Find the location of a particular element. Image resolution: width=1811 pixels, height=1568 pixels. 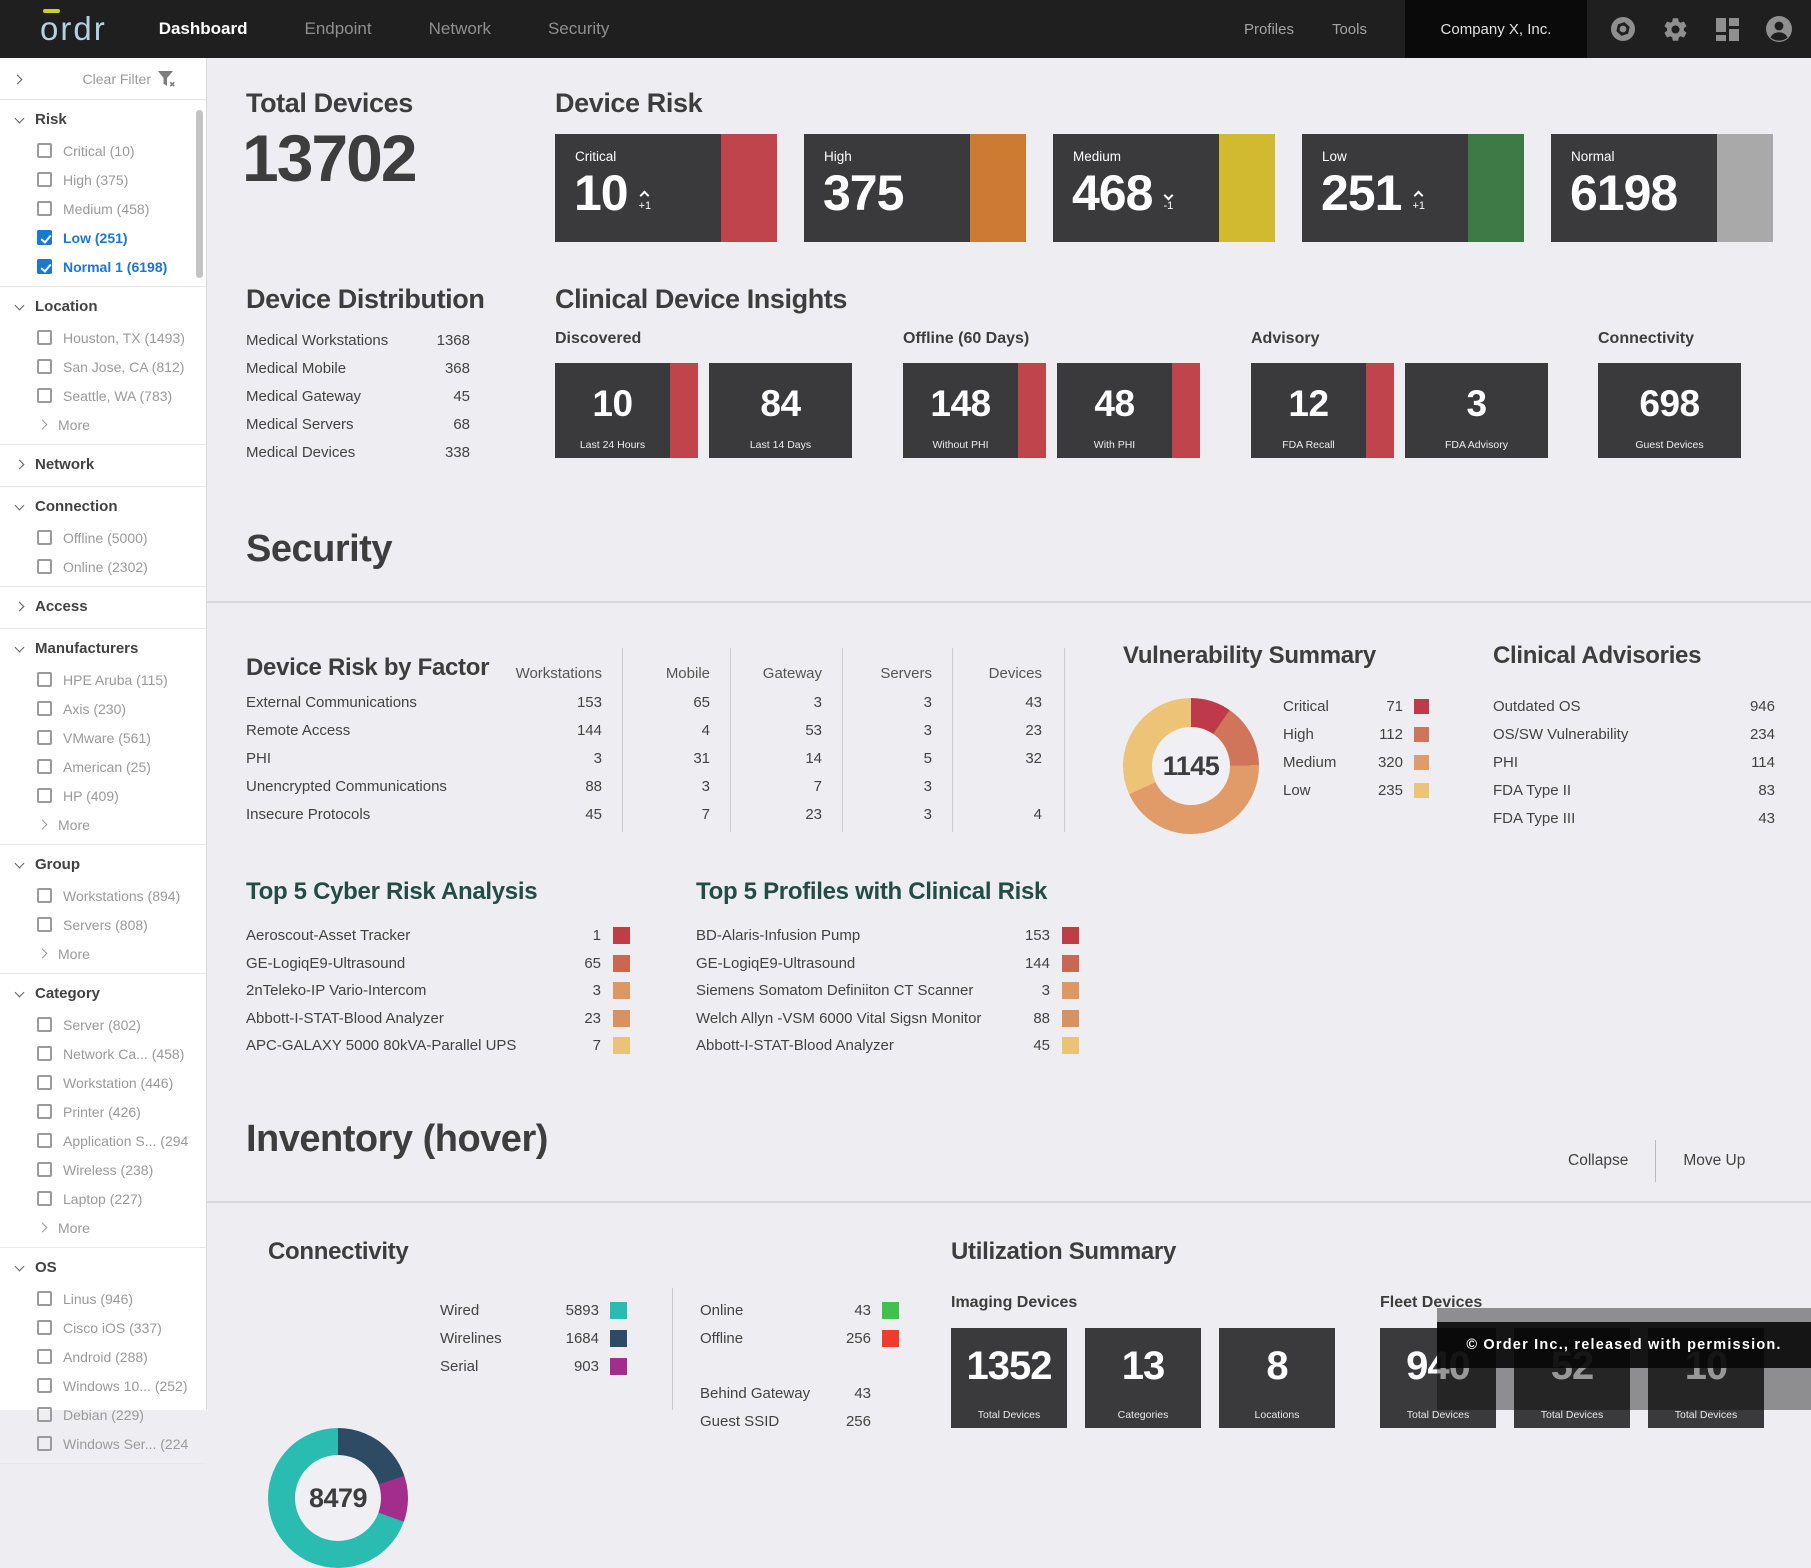

filter-section-network-header: Network is located at coordinates (103, 464).